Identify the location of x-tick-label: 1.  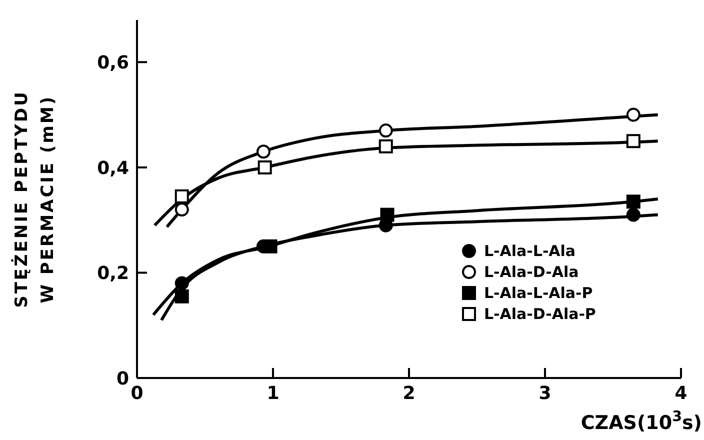
(273, 393).